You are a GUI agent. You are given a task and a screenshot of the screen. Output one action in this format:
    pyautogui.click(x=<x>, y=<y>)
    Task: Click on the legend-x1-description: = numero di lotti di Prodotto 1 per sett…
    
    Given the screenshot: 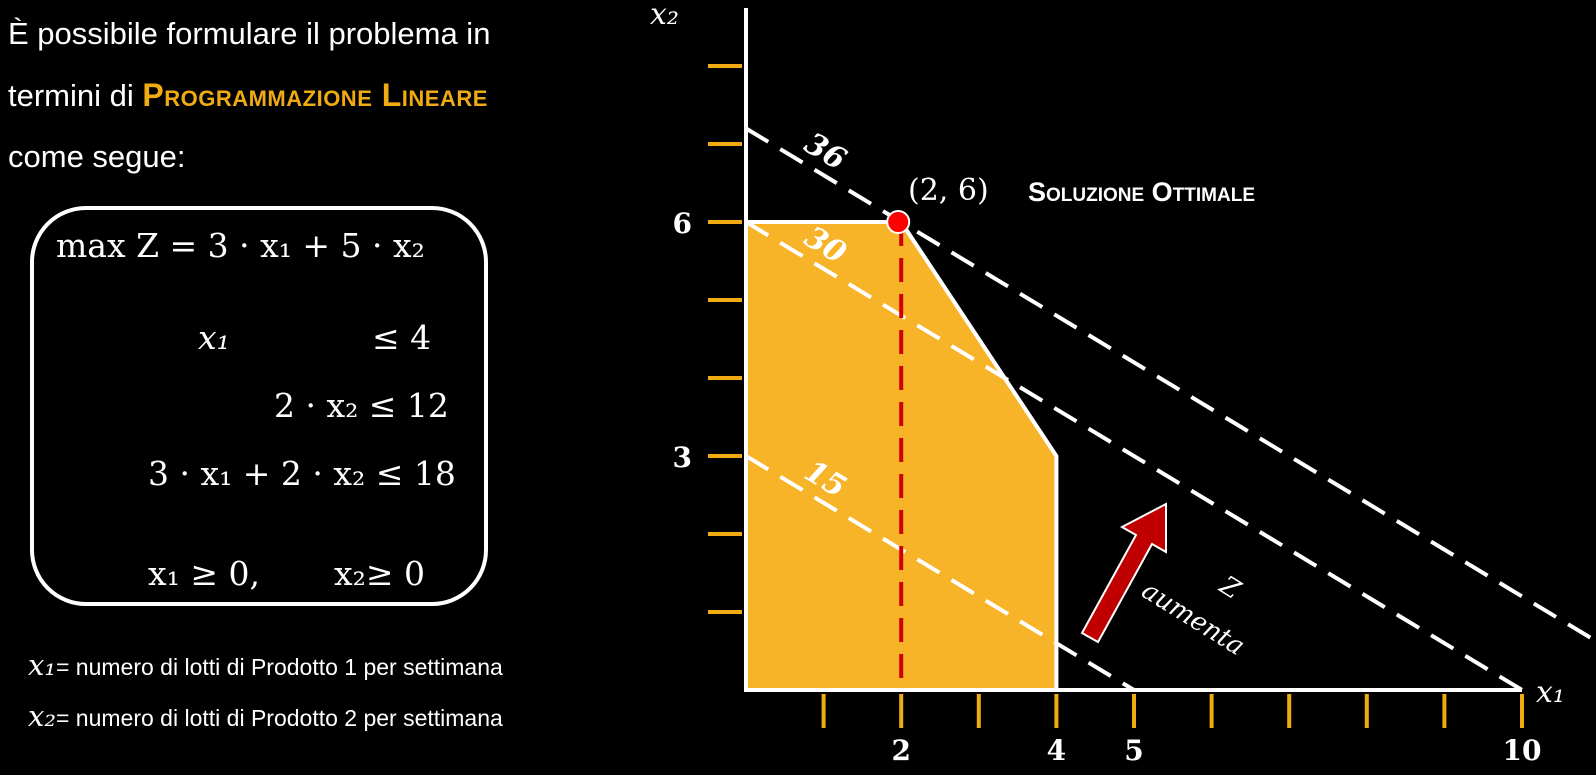 What is the action you would take?
    pyautogui.click(x=279, y=667)
    